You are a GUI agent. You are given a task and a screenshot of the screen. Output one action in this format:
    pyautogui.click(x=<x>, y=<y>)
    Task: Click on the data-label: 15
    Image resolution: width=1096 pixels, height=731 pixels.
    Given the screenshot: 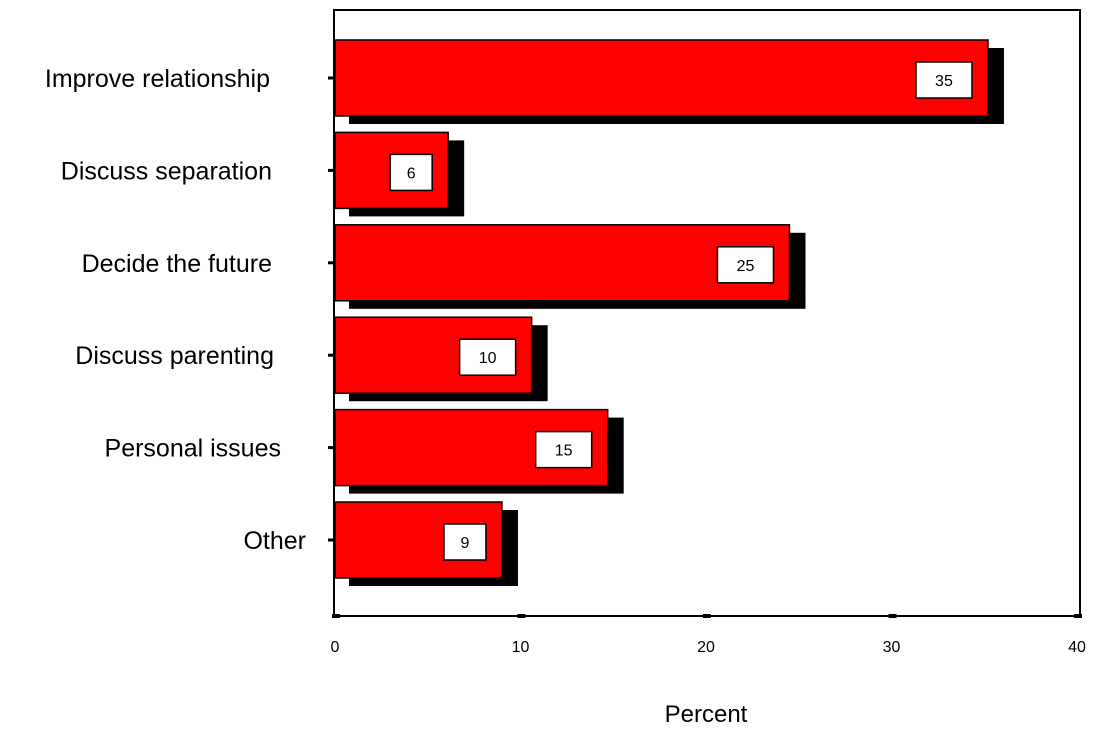 What is the action you would take?
    pyautogui.click(x=564, y=451)
    